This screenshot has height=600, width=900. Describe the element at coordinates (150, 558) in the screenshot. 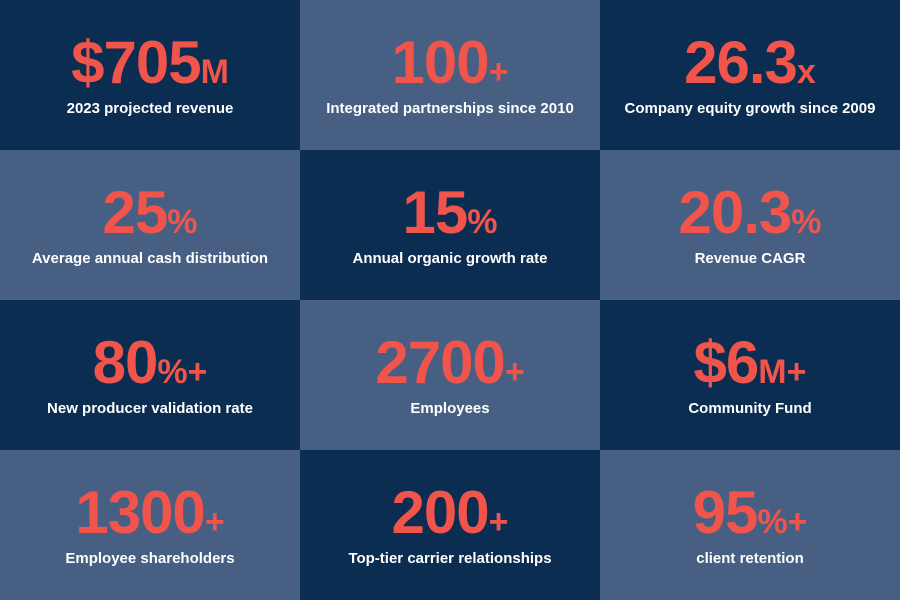

I see `stat-label: Employee shareholders` at that location.